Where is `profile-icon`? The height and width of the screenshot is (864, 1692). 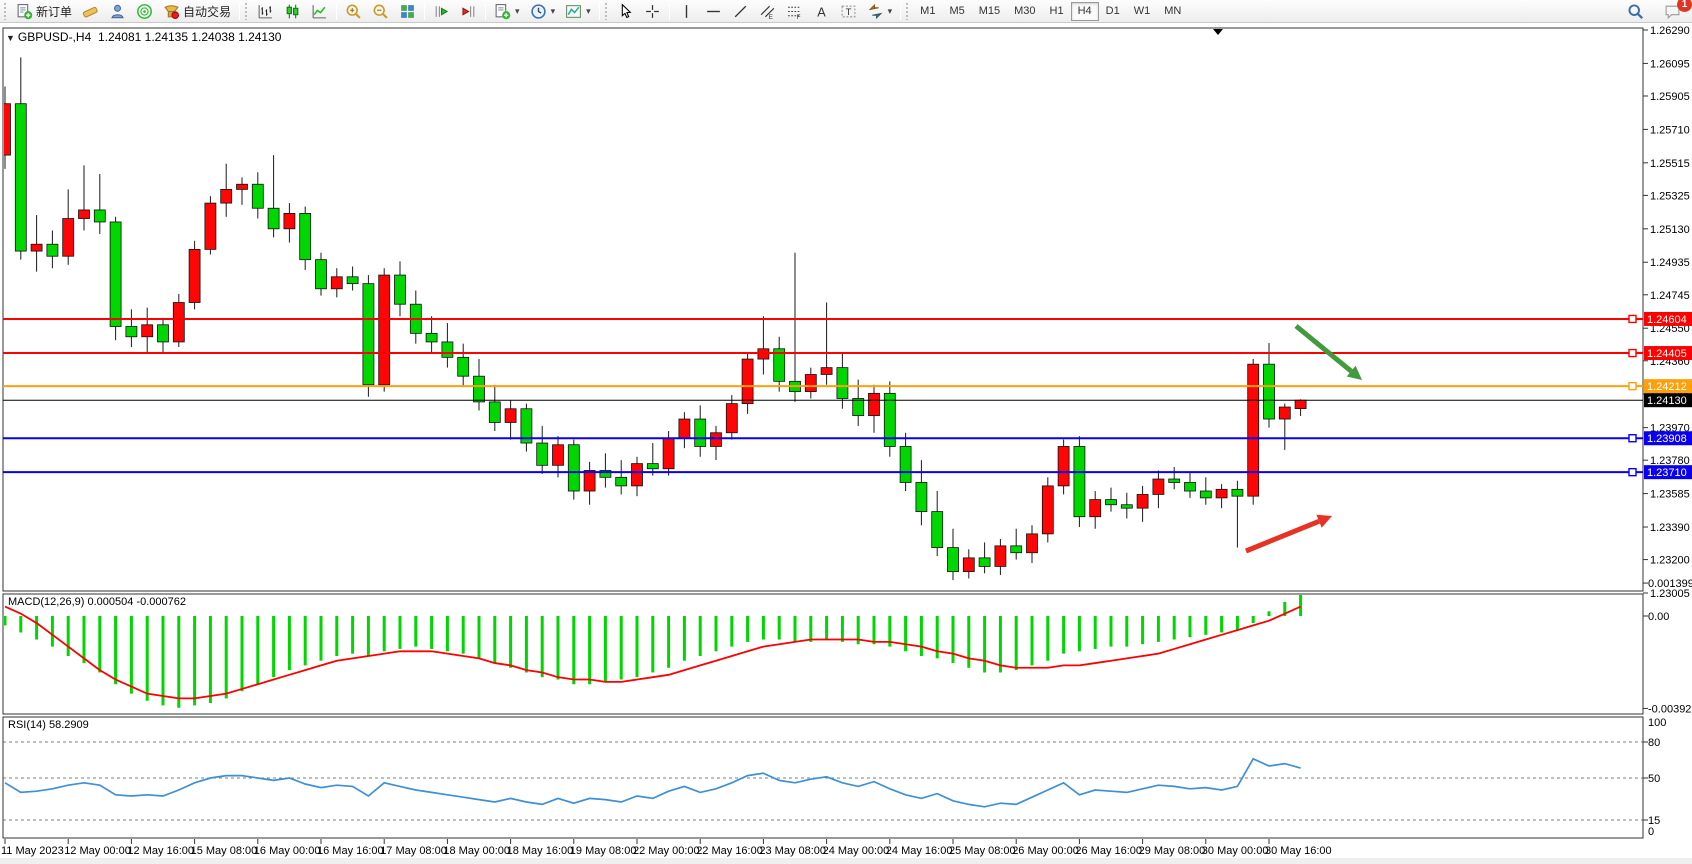 profile-icon is located at coordinates (117, 11).